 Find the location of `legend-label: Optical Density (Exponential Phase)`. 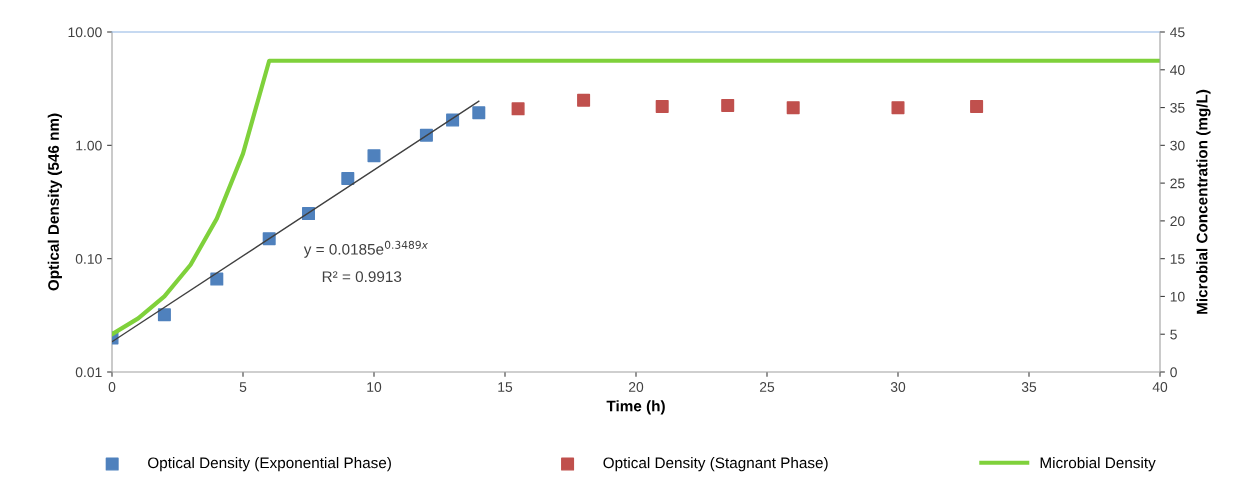

legend-label: Optical Density (Exponential Phase) is located at coordinates (269, 464).